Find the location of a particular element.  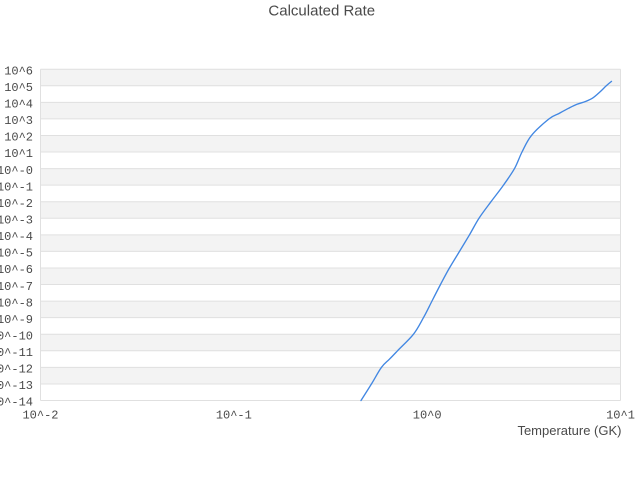

svg-text: 10^-7 is located at coordinates (16, 287).